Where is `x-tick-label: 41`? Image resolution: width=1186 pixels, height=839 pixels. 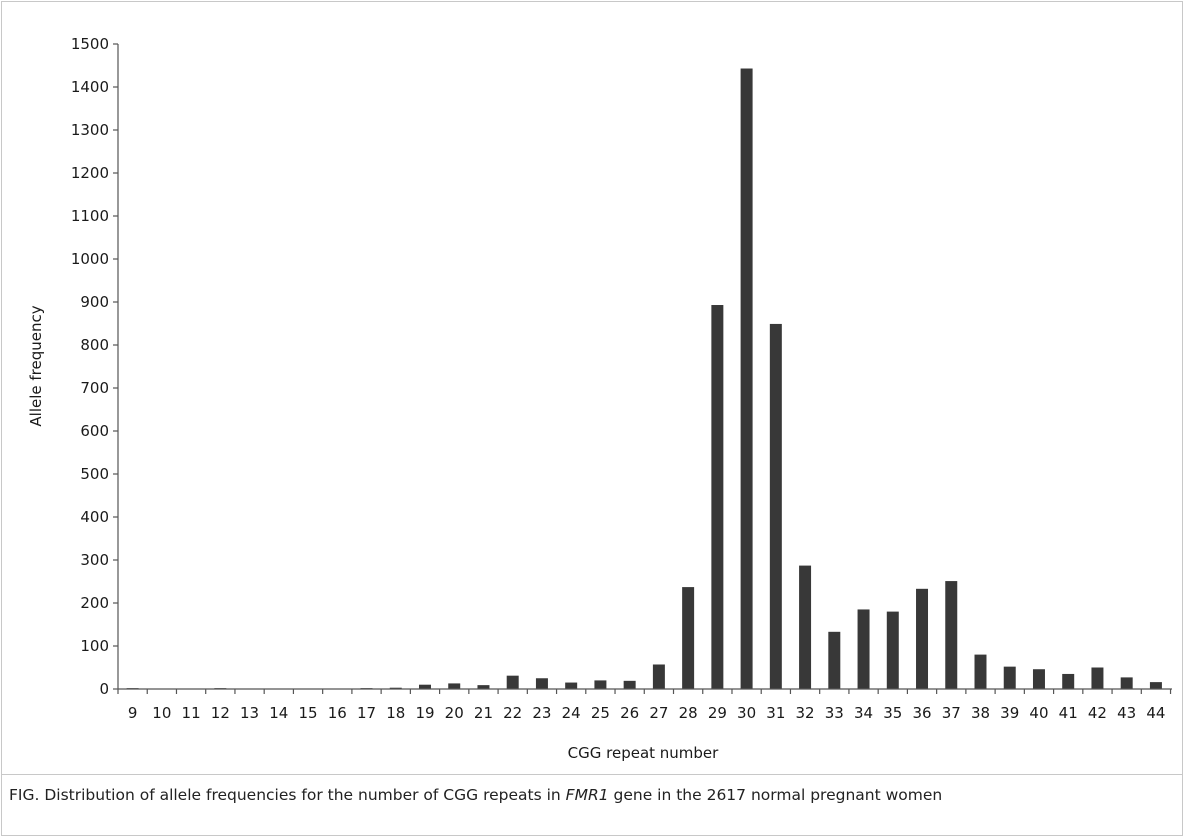
x-tick-label: 41 is located at coordinates (1068, 713).